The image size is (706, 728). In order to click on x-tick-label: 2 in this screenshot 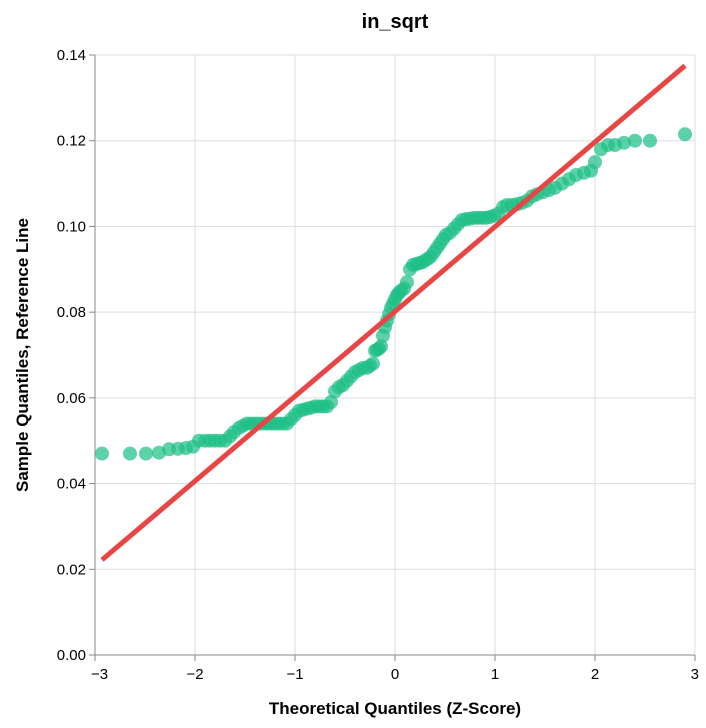, I will do `click(595, 674)`.